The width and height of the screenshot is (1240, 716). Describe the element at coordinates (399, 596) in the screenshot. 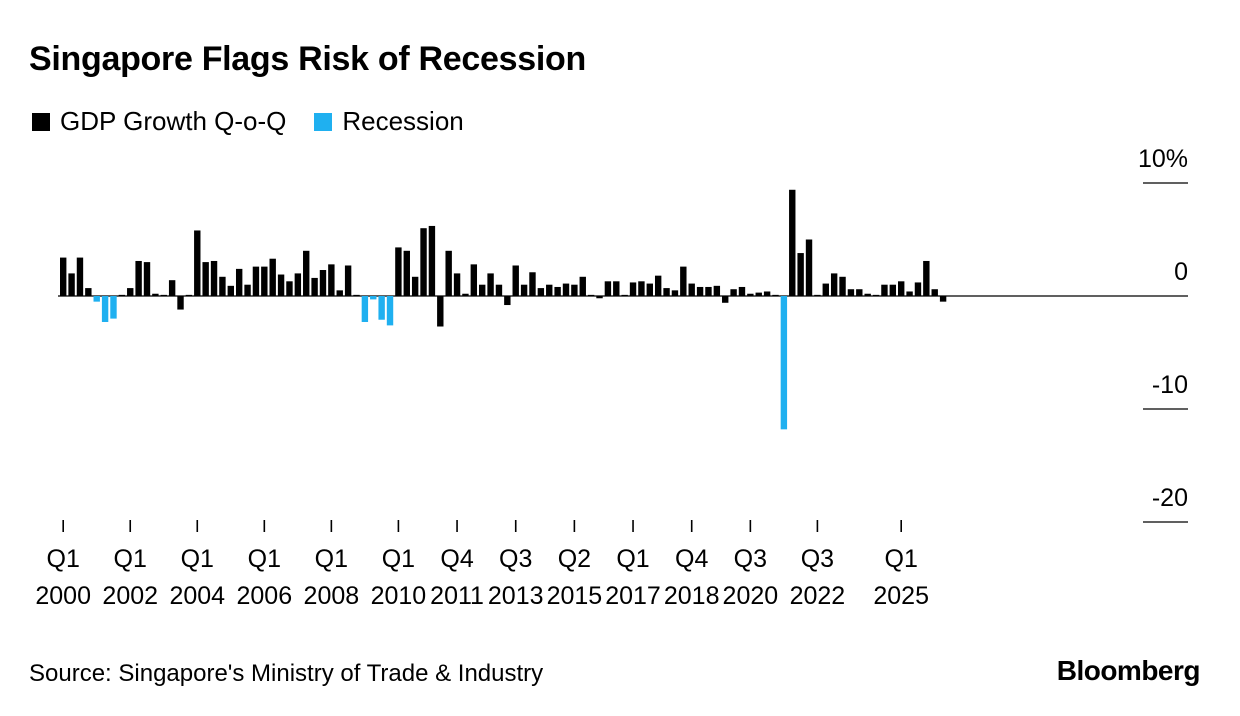

I see `x-tick-label-year: 2010` at that location.